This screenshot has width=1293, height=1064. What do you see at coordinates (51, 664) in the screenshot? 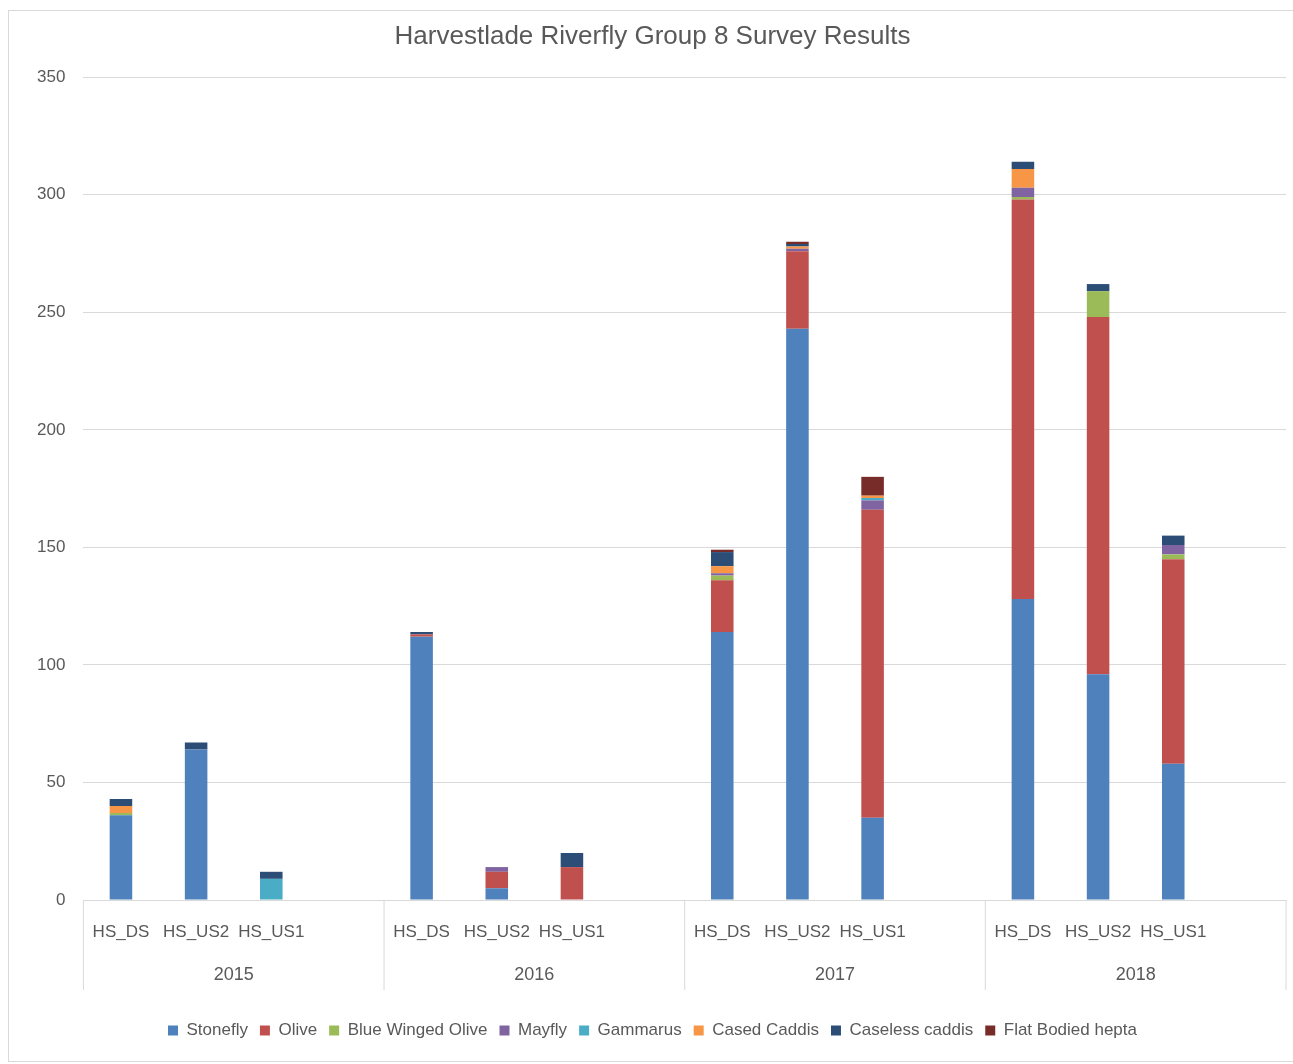
I see `y-tick-label: 100` at bounding box center [51, 664].